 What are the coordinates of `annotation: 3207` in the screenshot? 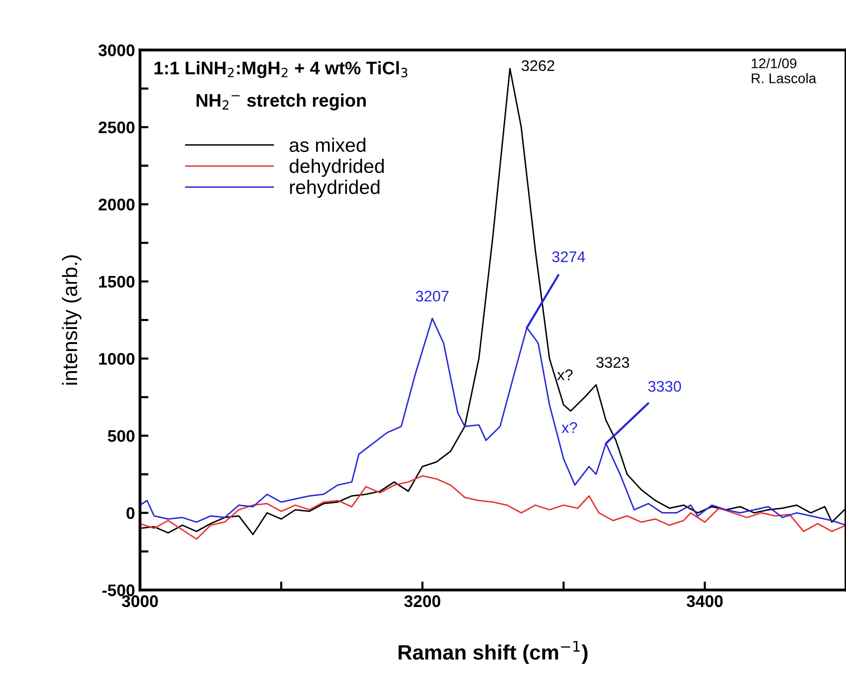 It's located at (432, 296).